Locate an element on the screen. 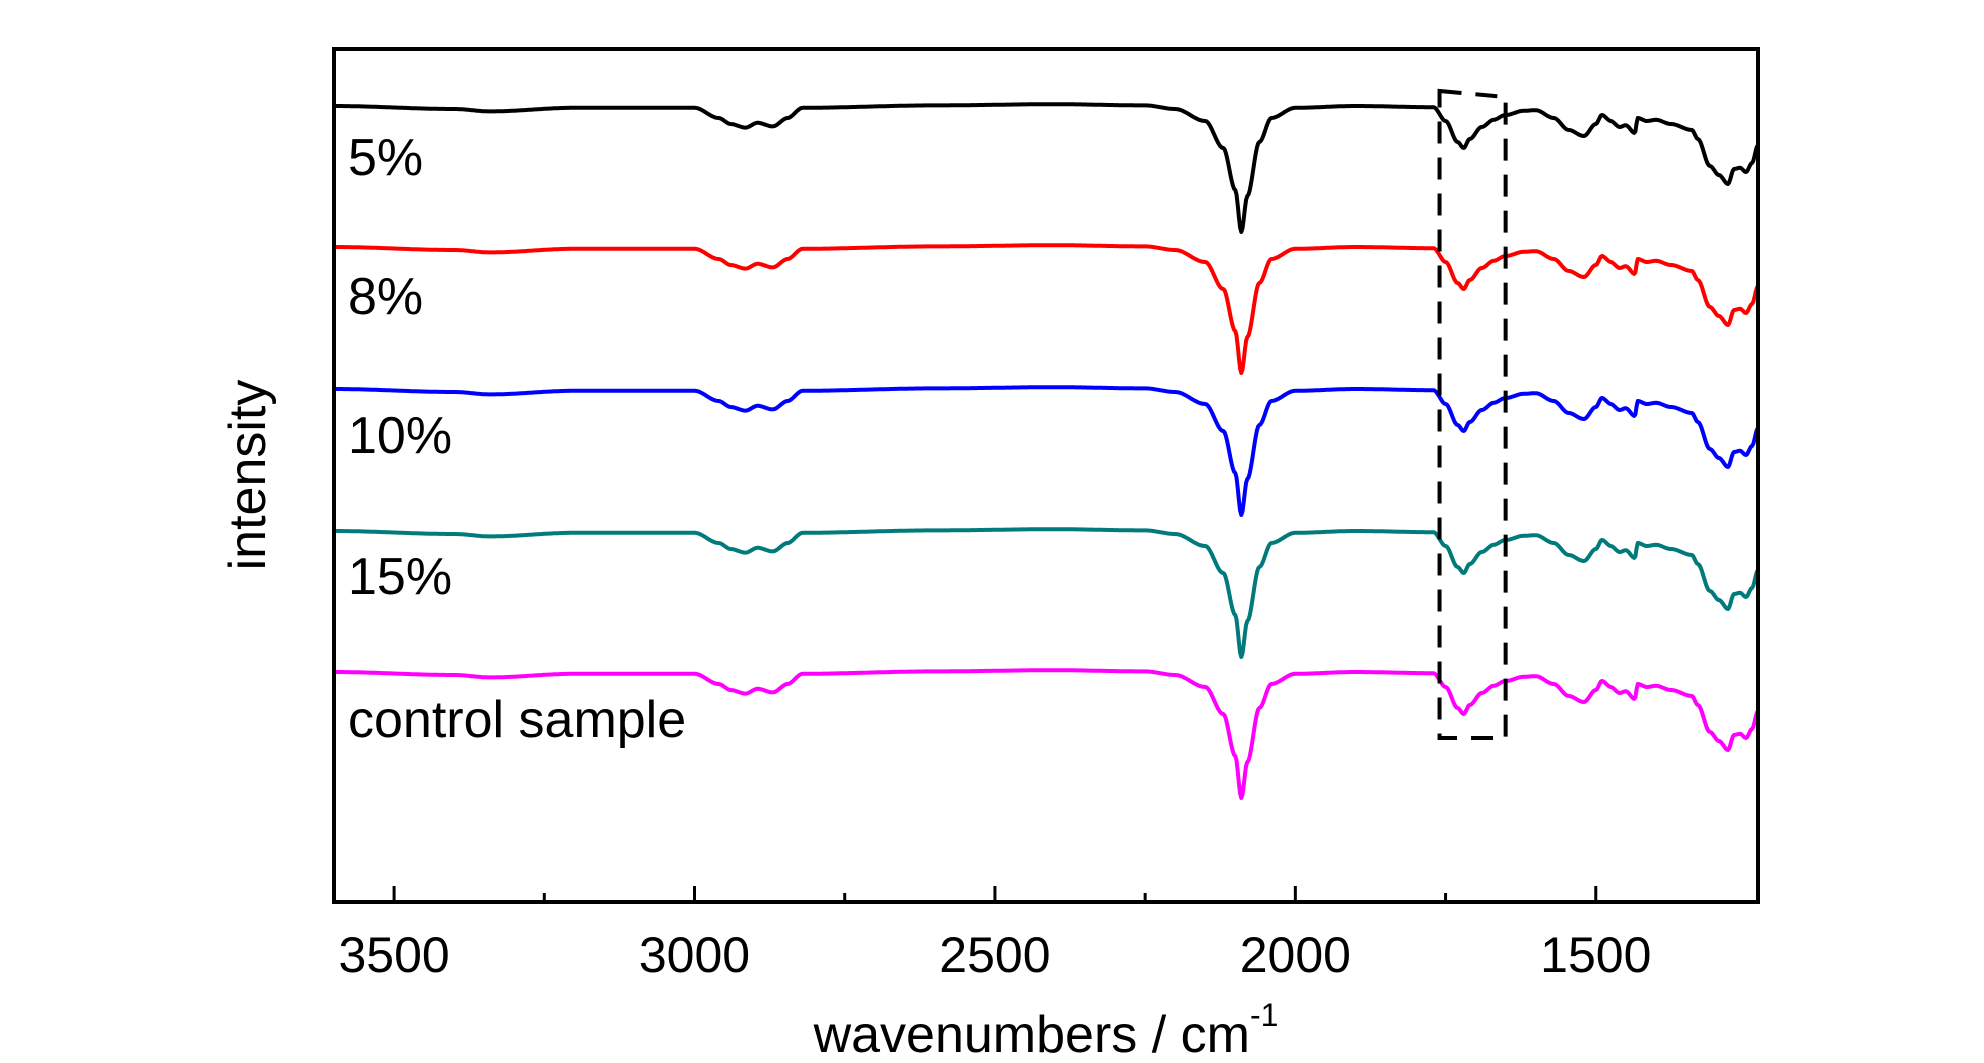 This screenshot has width=1984, height=1063. y-axis-label: intensity is located at coordinates (248, 475).